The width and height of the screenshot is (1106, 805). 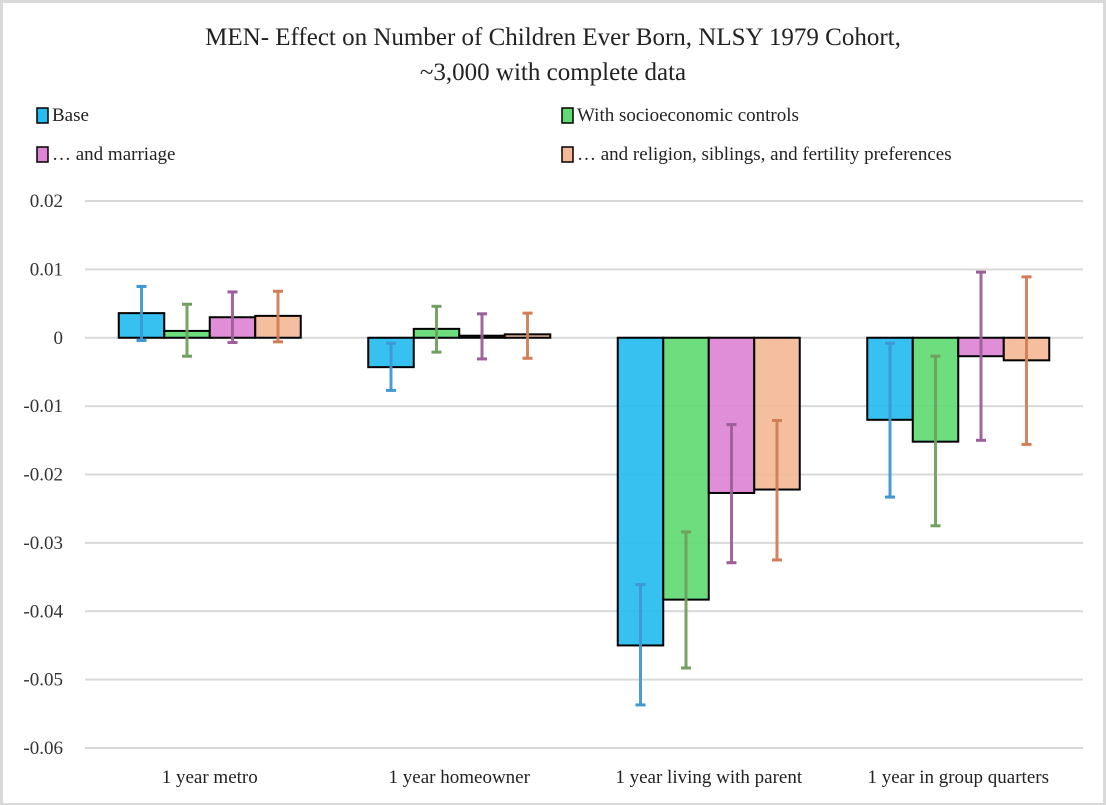 I want to click on y-tick-label: 0.01, so click(x=46, y=269).